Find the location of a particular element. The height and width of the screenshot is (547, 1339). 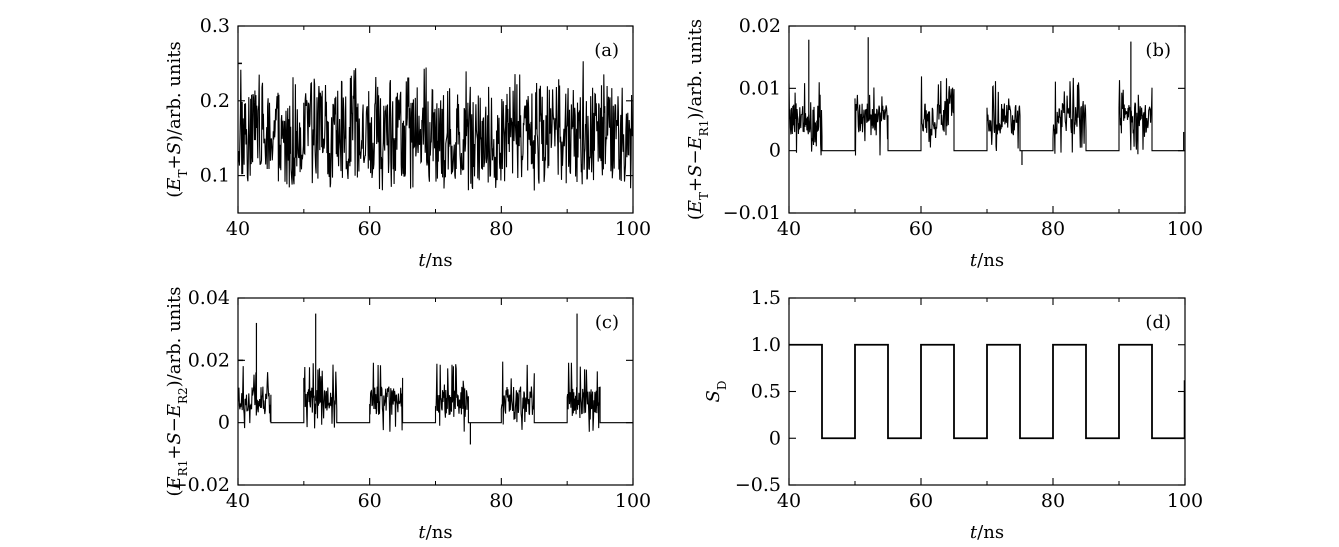

trace-group-d is located at coordinates (987, 391).